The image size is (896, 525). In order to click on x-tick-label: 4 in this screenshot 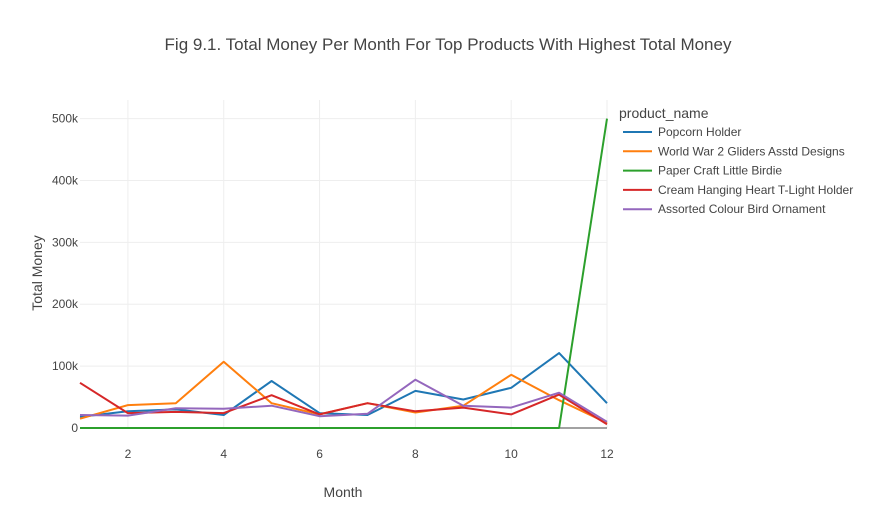, I will do `click(223, 454)`.